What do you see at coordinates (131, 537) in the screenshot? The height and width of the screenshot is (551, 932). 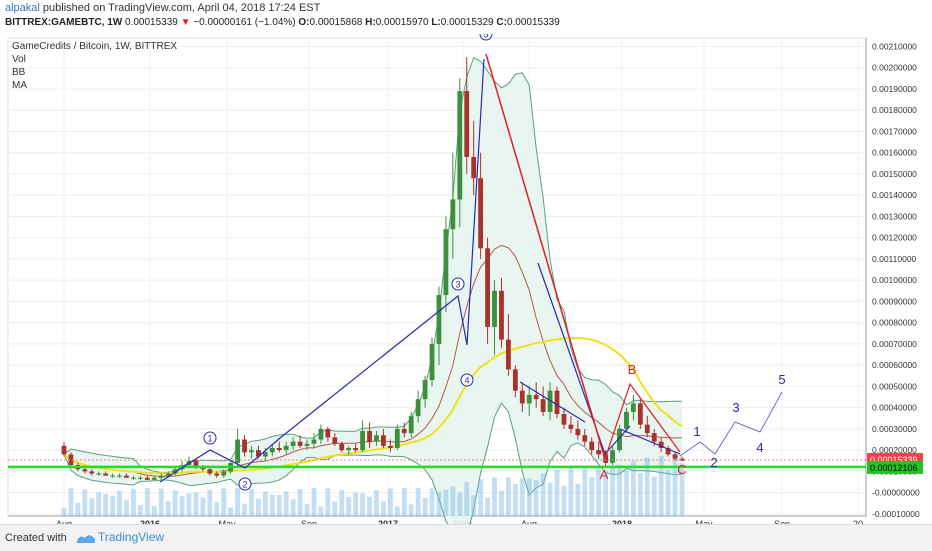 I see `tradingview-brand-link: TradingView` at bounding box center [131, 537].